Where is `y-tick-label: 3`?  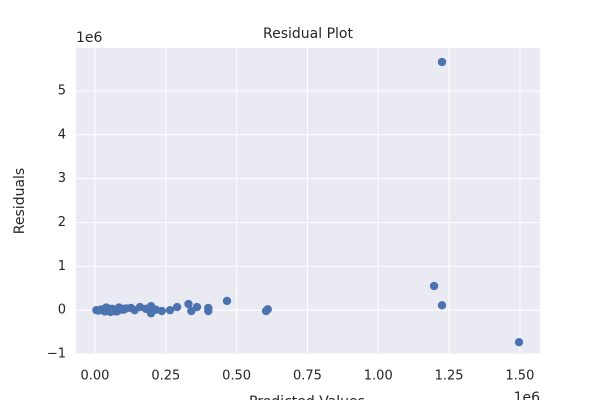
y-tick-label: 3 is located at coordinates (62, 178).